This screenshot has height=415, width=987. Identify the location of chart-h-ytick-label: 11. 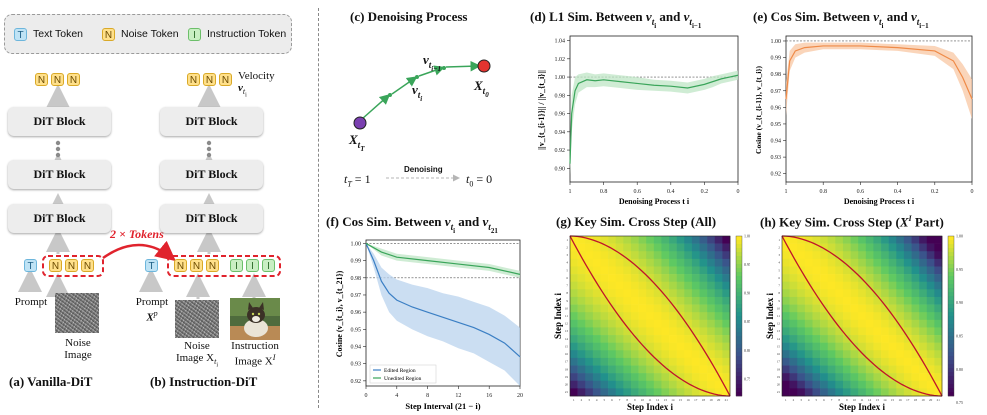
(778, 316).